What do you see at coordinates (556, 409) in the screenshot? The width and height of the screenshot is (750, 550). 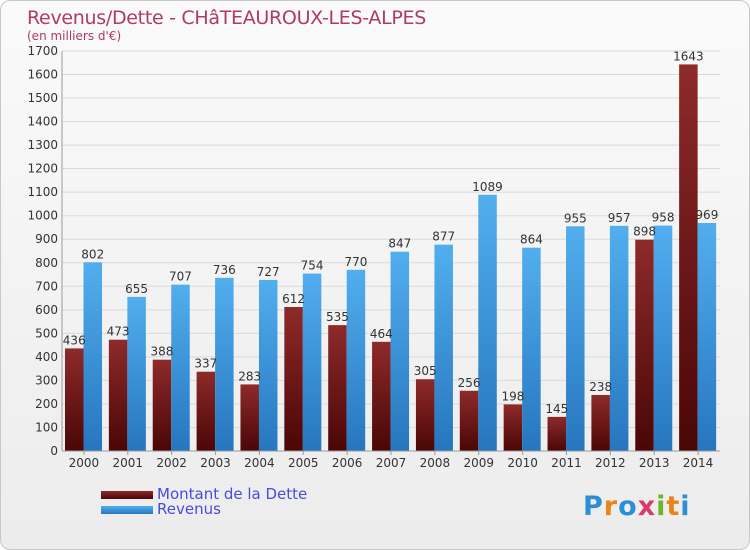 I see `data-label-debt: 145` at bounding box center [556, 409].